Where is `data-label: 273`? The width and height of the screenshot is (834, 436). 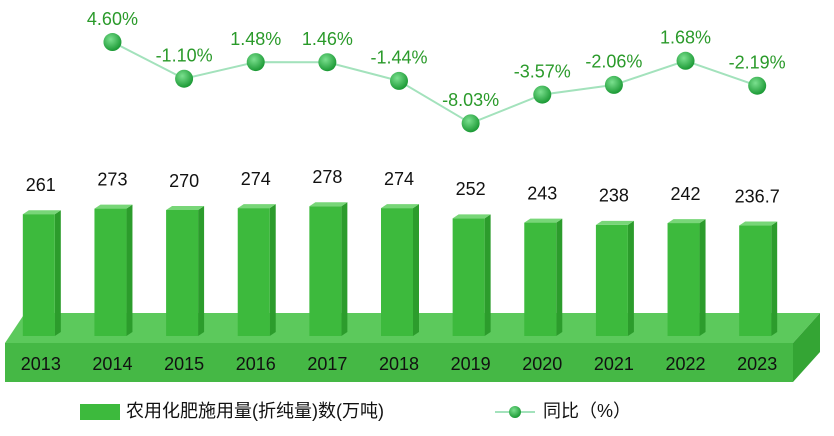 data-label: 273 is located at coordinates (112, 179).